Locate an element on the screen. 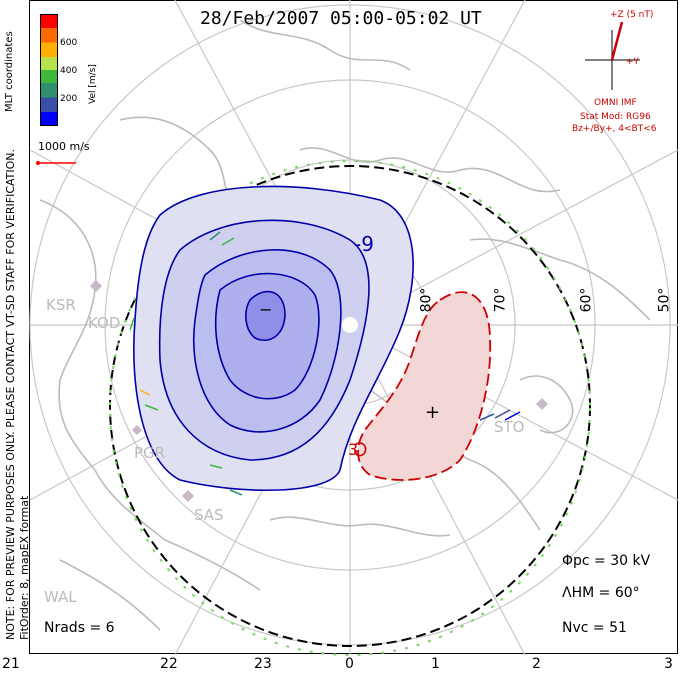  mlt-tick-3: 3 is located at coordinates (668, 664).